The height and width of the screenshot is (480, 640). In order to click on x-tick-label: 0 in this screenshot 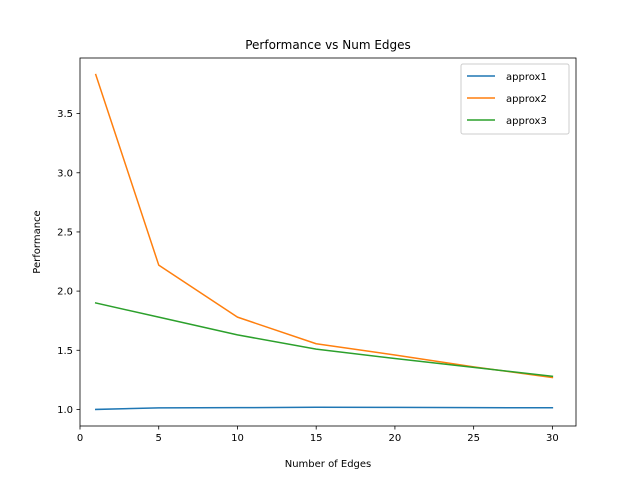, I will do `click(80, 438)`.